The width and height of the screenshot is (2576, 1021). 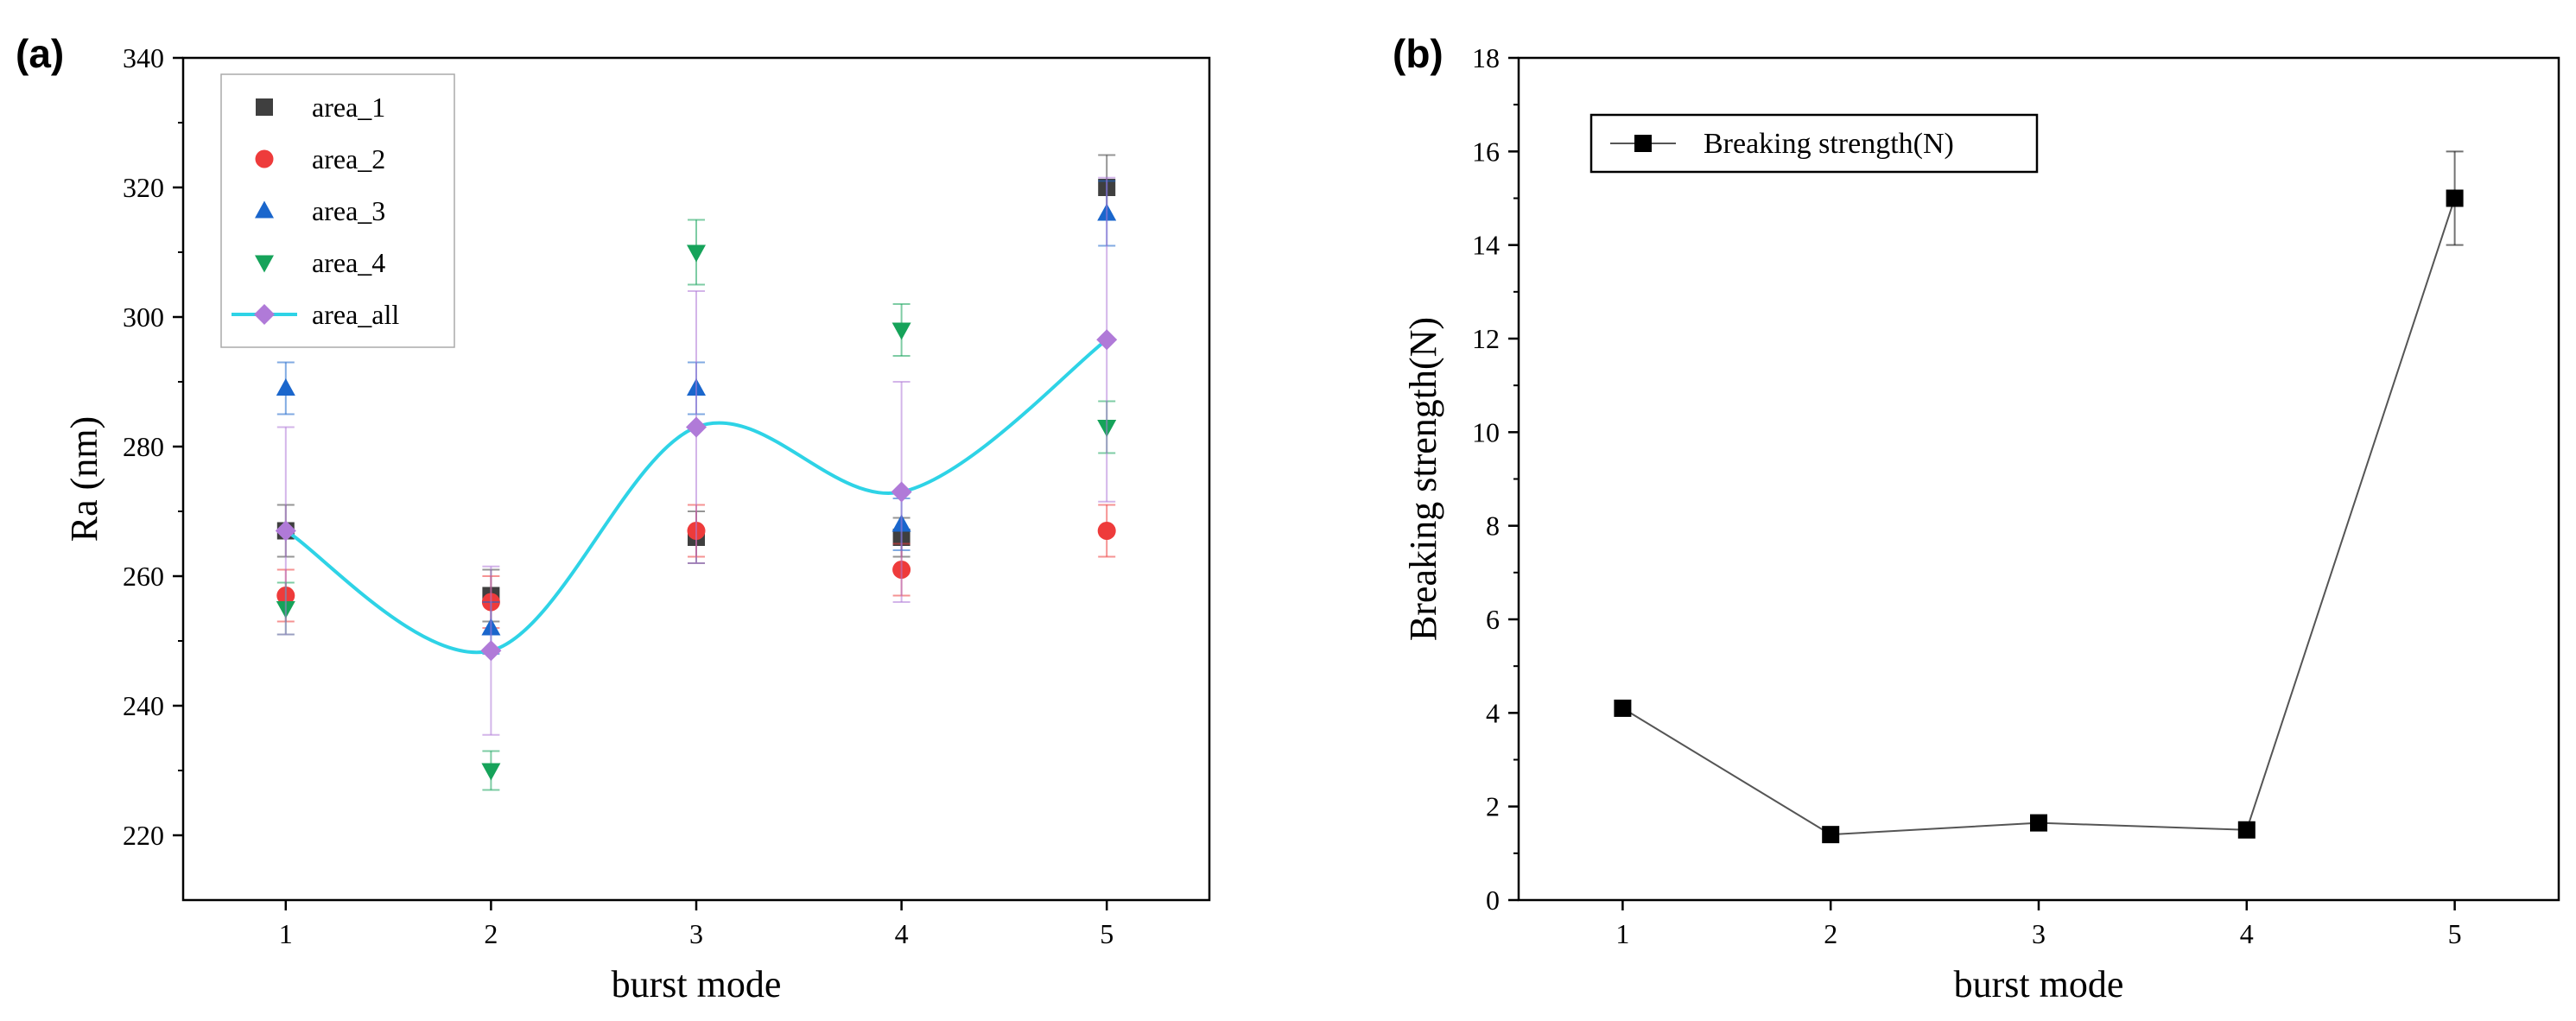 I want to click on y-tick-label: 220, so click(x=143, y=835).